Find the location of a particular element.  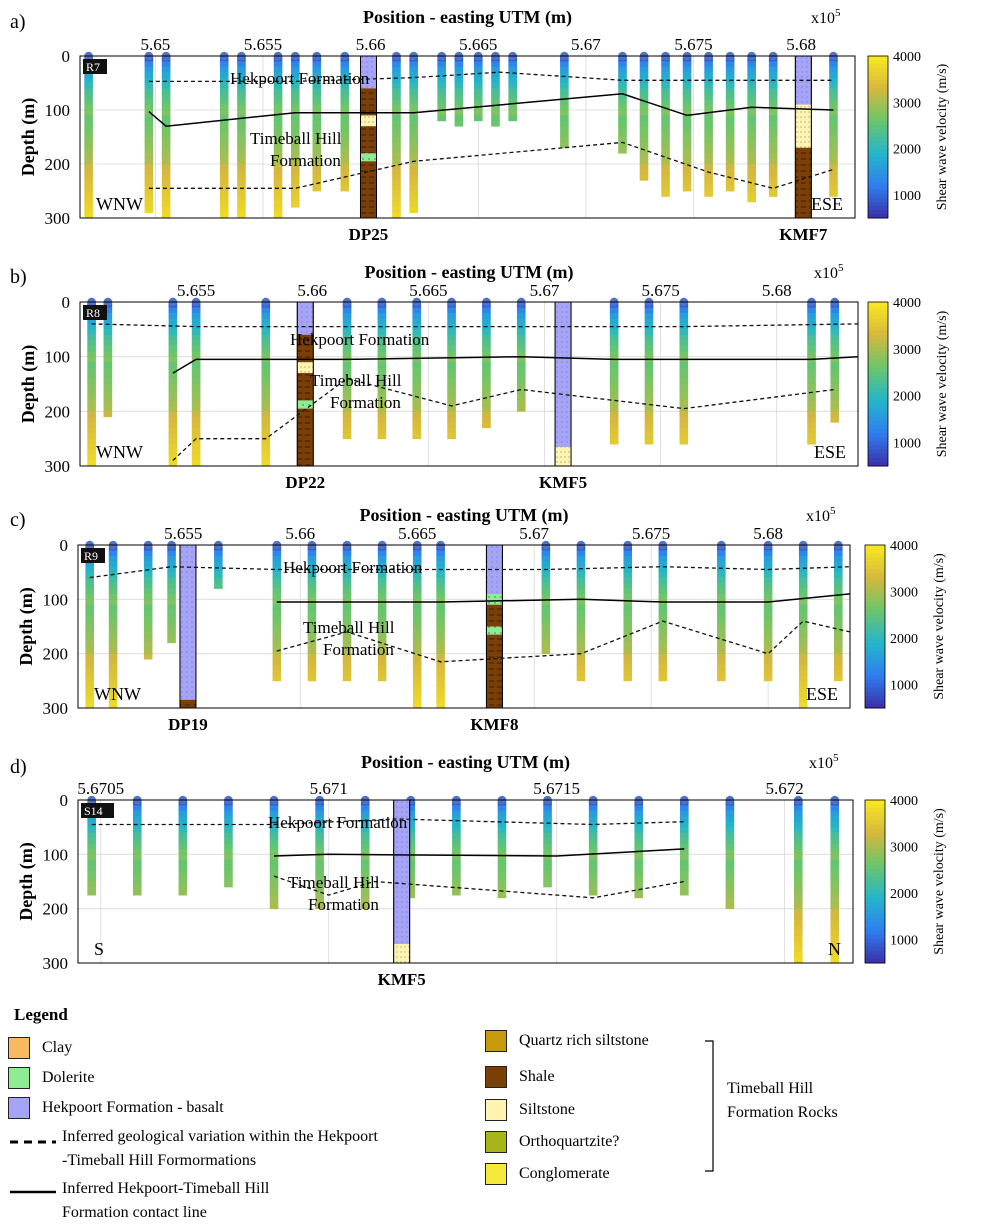

x-exponent-sup: 5 is located at coordinates (836, 758).